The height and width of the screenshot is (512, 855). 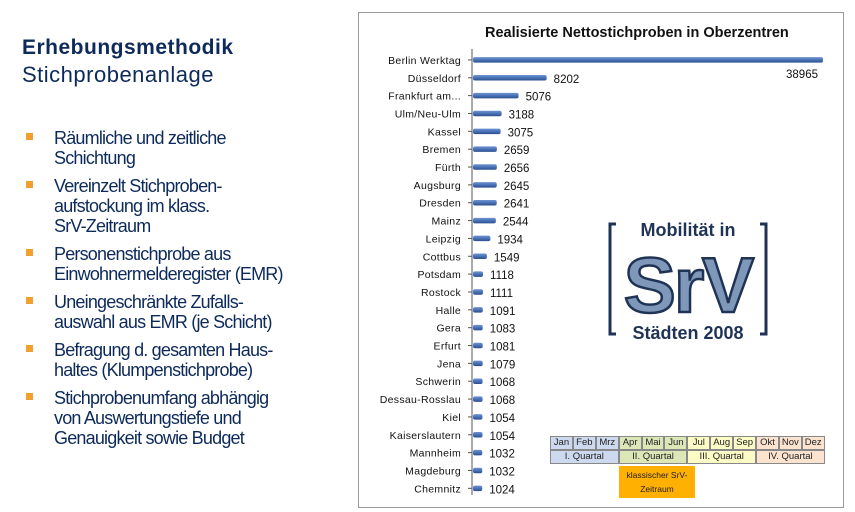 What do you see at coordinates (449, 364) in the screenshot?
I see `category-label: Jena` at bounding box center [449, 364].